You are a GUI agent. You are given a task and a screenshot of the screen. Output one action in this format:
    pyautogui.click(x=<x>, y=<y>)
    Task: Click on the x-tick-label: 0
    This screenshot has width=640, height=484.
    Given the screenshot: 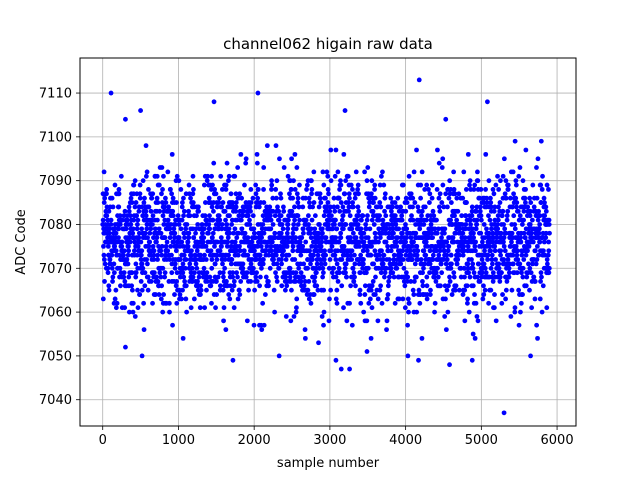 What is the action you would take?
    pyautogui.click(x=103, y=440)
    